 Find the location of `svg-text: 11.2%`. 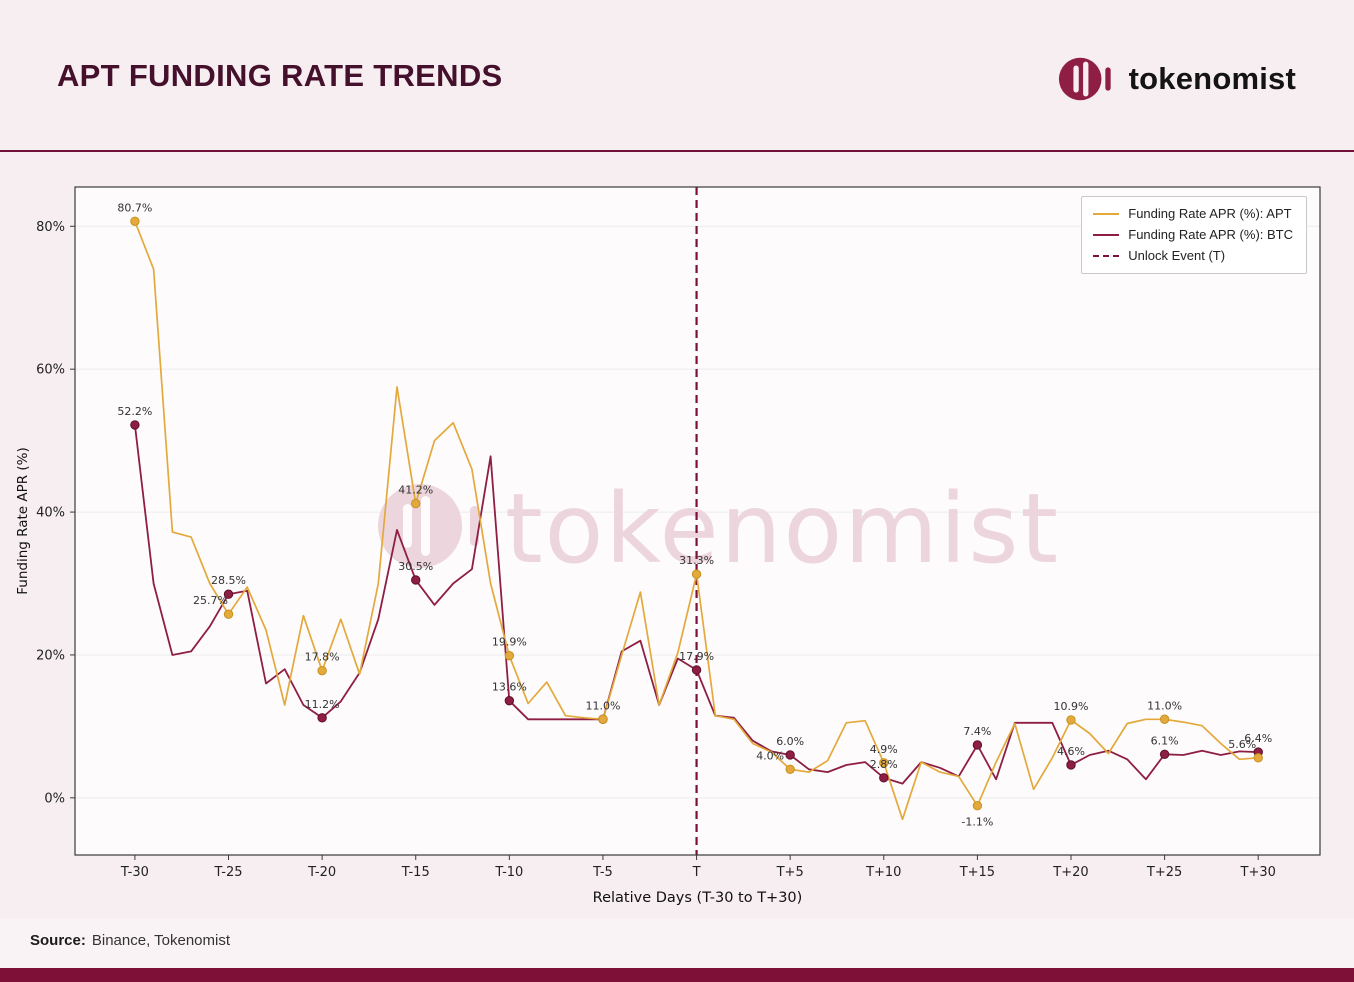

svg-text: 11.2% is located at coordinates (322, 704).